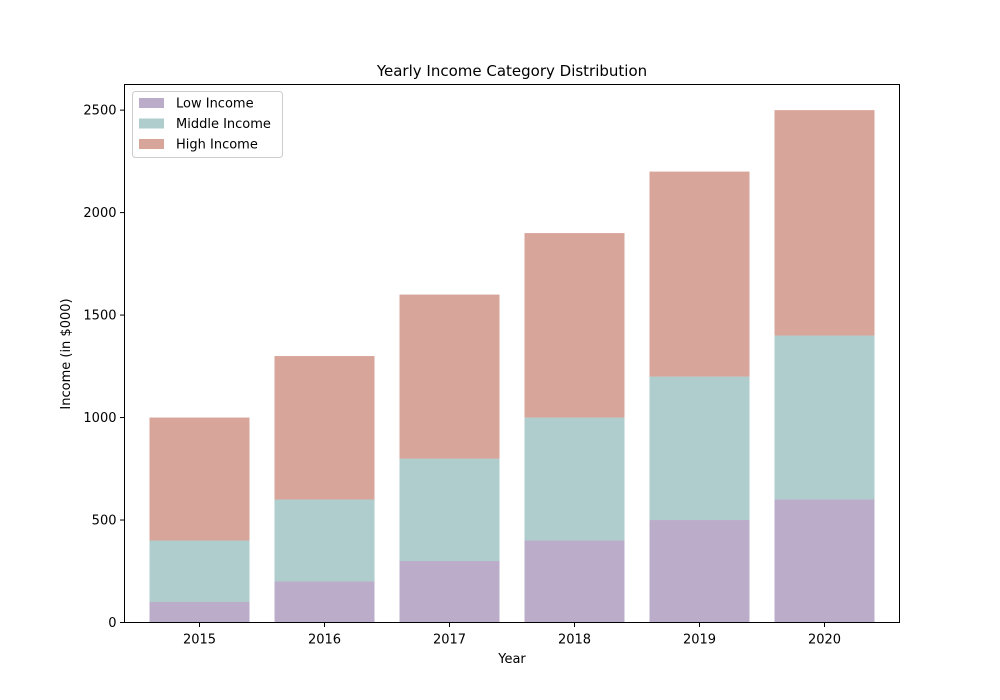  Describe the element at coordinates (699, 640) in the screenshot. I see `x-tick-label-2019: 2019` at that location.